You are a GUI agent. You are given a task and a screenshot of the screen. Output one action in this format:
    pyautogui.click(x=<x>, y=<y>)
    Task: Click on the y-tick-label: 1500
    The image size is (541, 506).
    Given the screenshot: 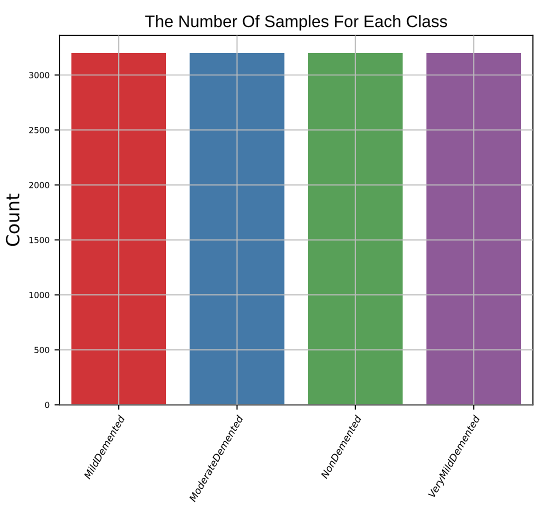 What is the action you would take?
    pyautogui.click(x=39, y=240)
    